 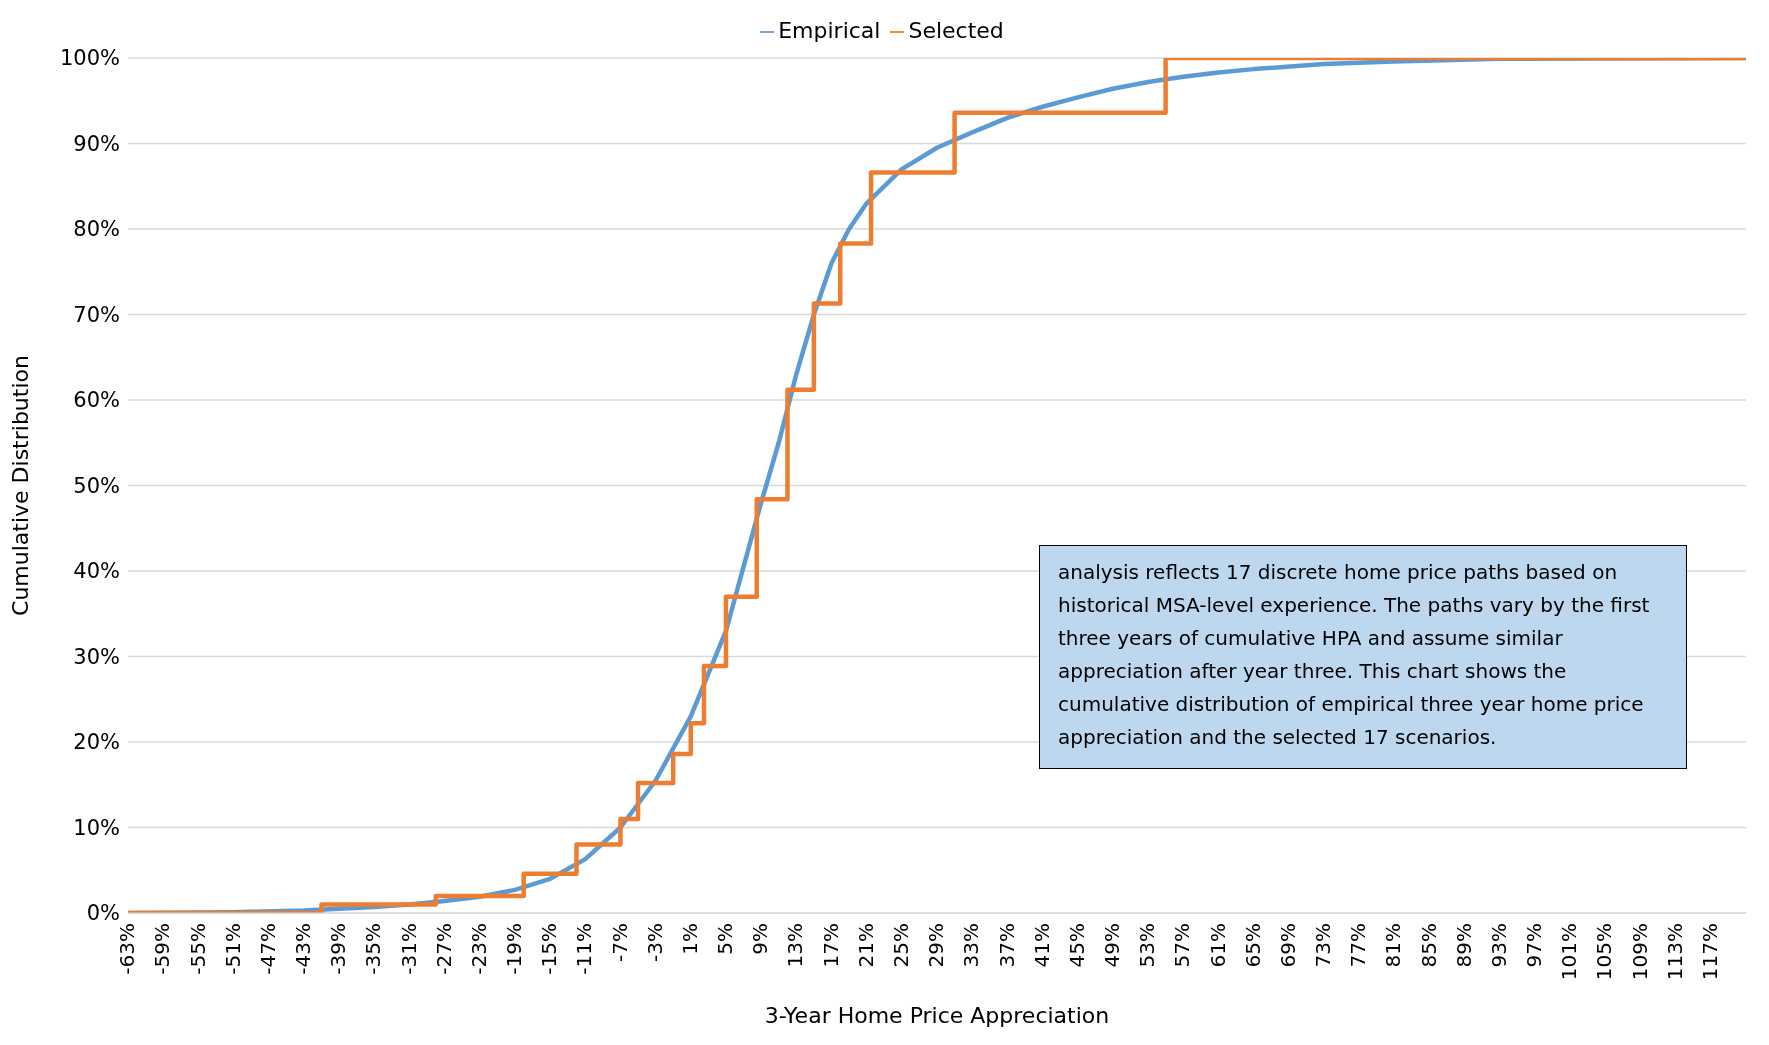 What do you see at coordinates (232, 949) in the screenshot?
I see `x-tick-label: -51%` at bounding box center [232, 949].